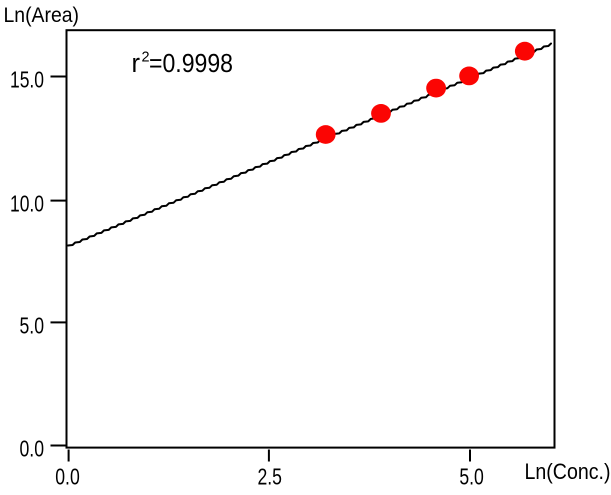 Image resolution: width=611 pixels, height=495 pixels. What do you see at coordinates (27, 79) in the screenshot?
I see `svg-text: 15.0` at bounding box center [27, 79].